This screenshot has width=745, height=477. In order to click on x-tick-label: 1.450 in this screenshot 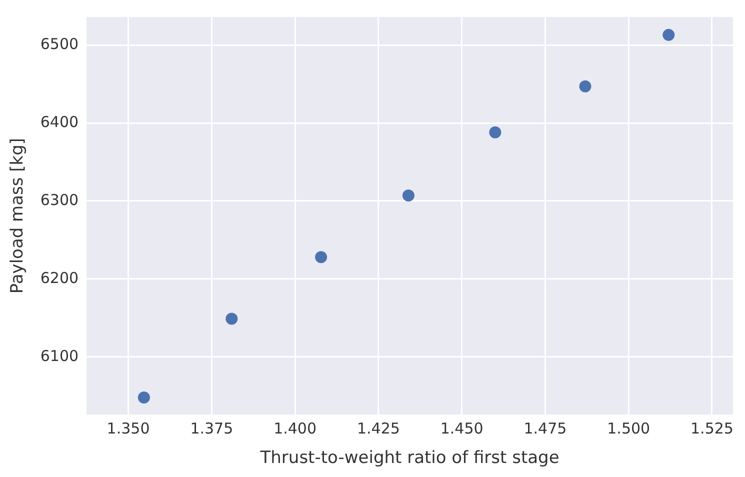, I will do `click(462, 428)`.